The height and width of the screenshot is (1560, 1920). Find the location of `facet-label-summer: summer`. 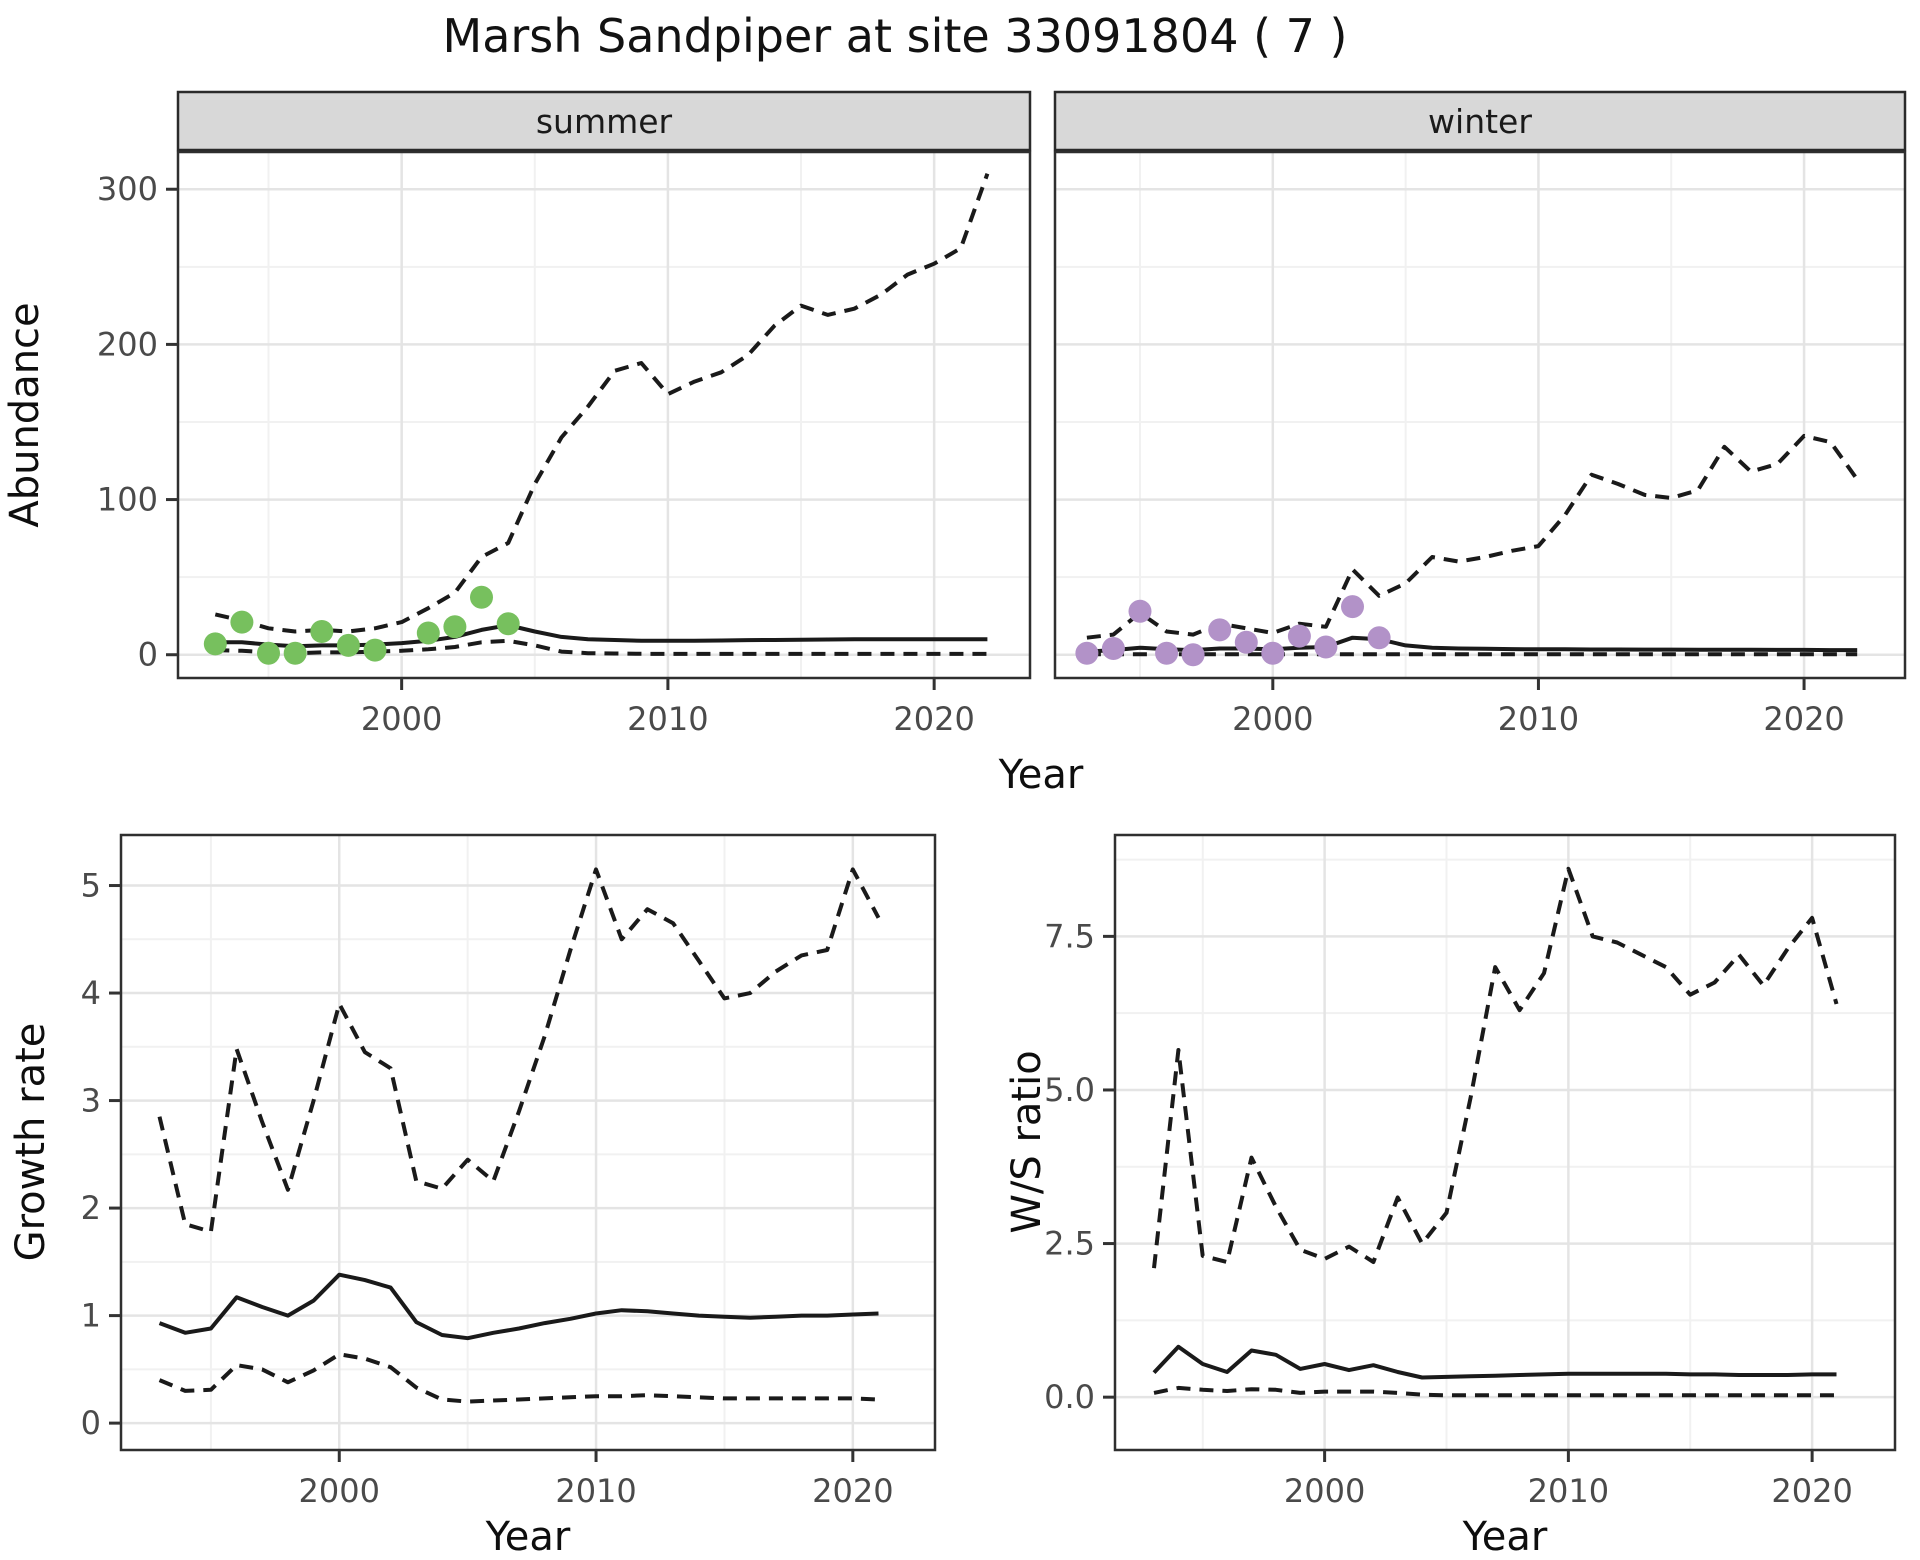

facet-label-summer: summer is located at coordinates (604, 121).